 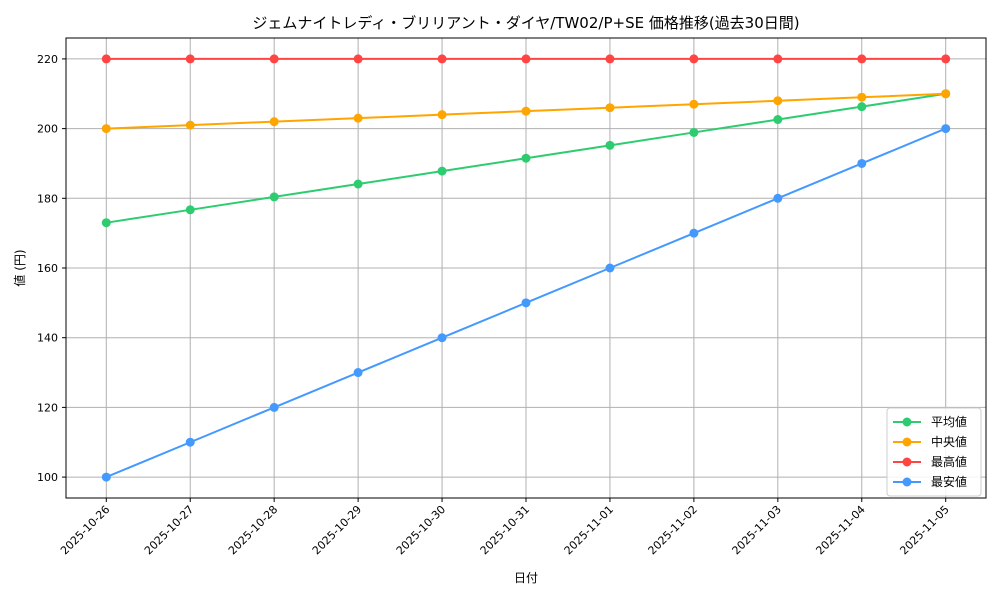 I want to click on x-tick-label: 2025-10-30, so click(x=421, y=530).